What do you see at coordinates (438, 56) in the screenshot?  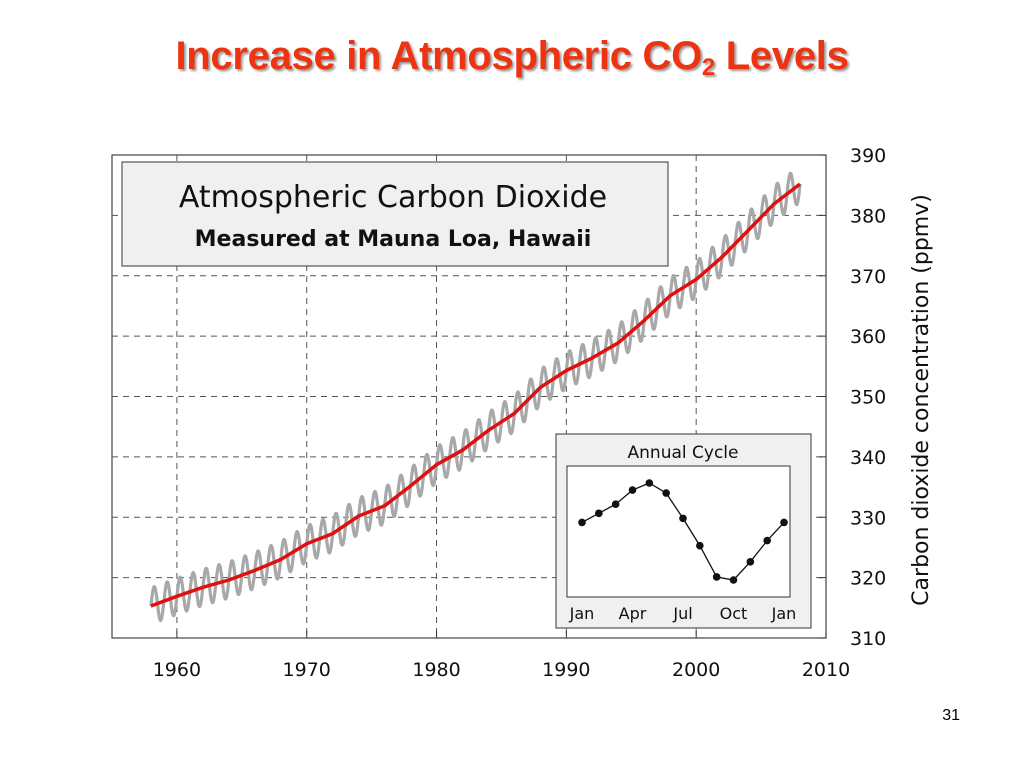 I see `title-main: Increase in Atmospheric CO` at bounding box center [438, 56].